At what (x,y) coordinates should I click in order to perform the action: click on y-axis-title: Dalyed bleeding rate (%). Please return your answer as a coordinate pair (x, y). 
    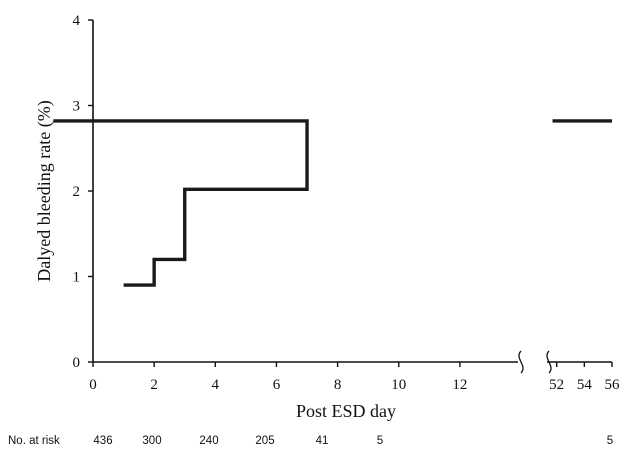
    Looking at the image, I should click on (44, 190).